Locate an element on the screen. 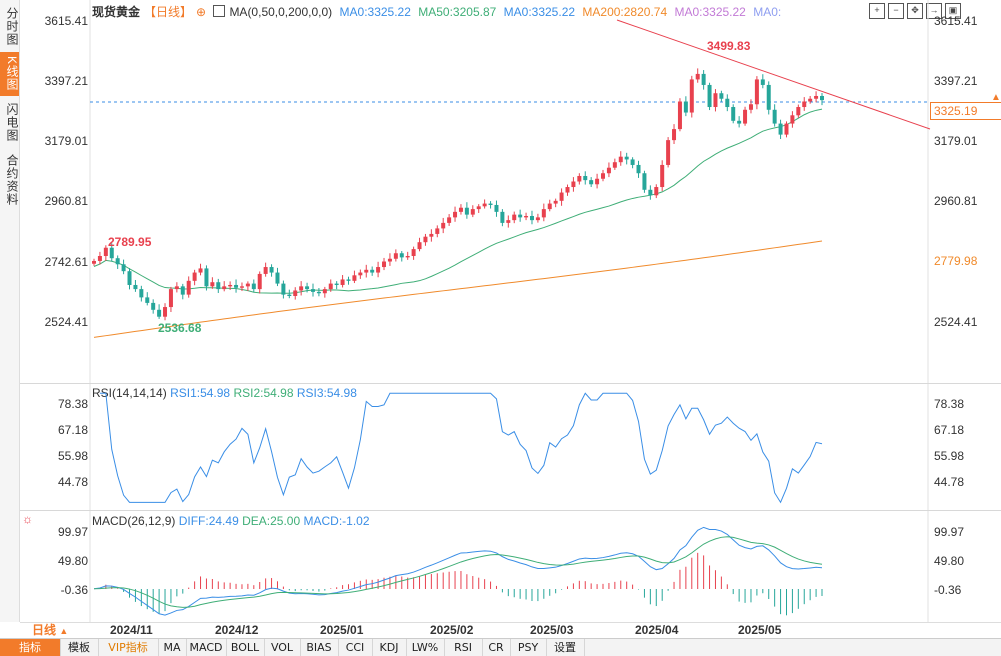 The width and height of the screenshot is (1001, 656). period-selector: 日线 ▲ is located at coordinates (55, 630).